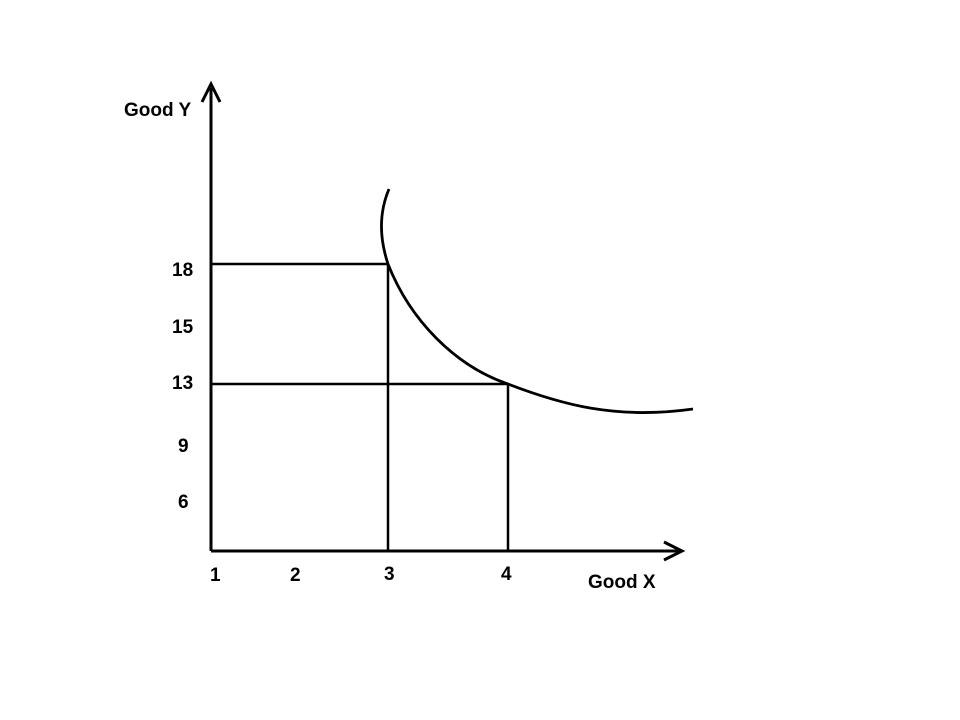 The image size is (960, 720). I want to click on x-tick-label: 4, so click(506, 574).